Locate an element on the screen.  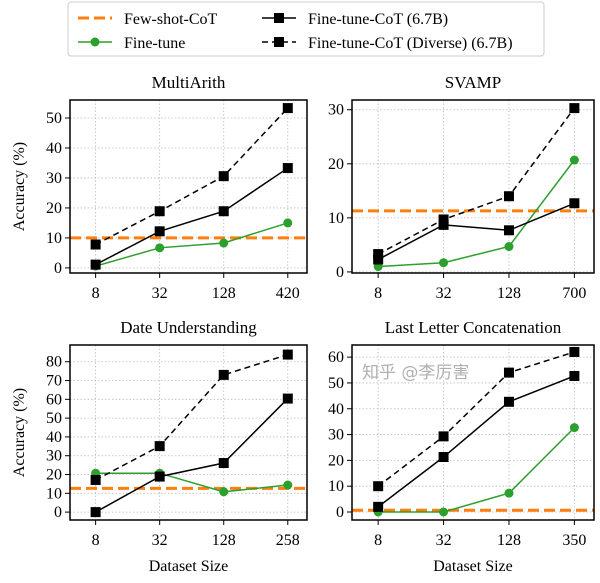
y-axis-label: Accuracy (%) is located at coordinates (19, 186).